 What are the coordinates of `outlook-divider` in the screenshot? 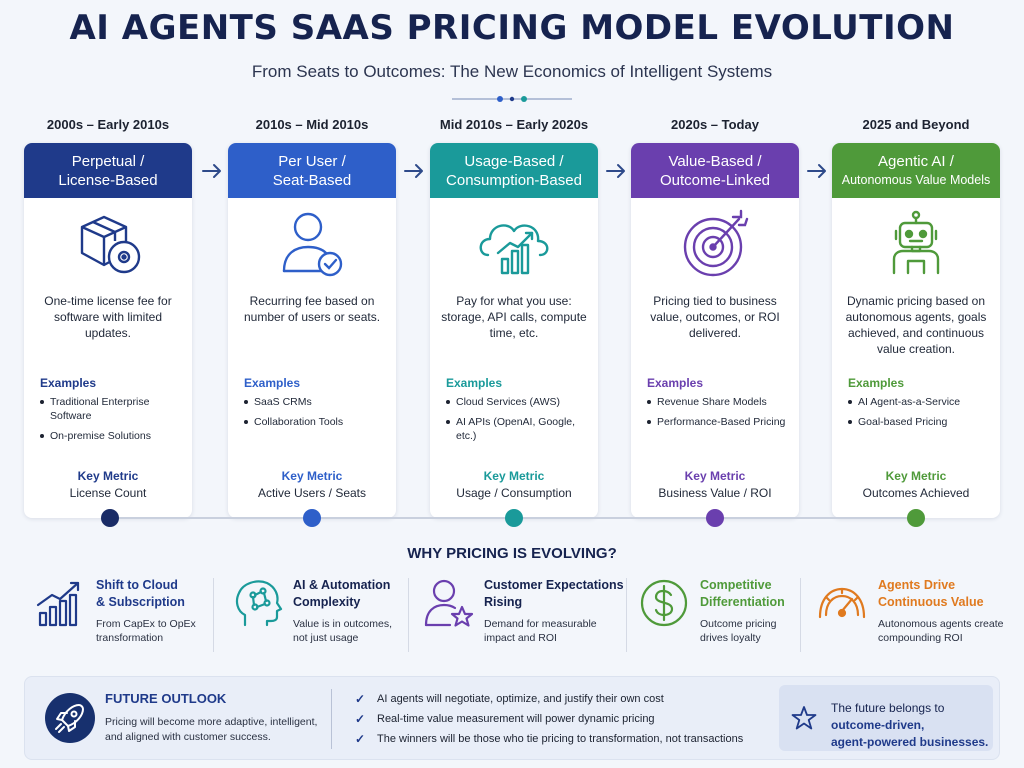 It's located at (331, 719).